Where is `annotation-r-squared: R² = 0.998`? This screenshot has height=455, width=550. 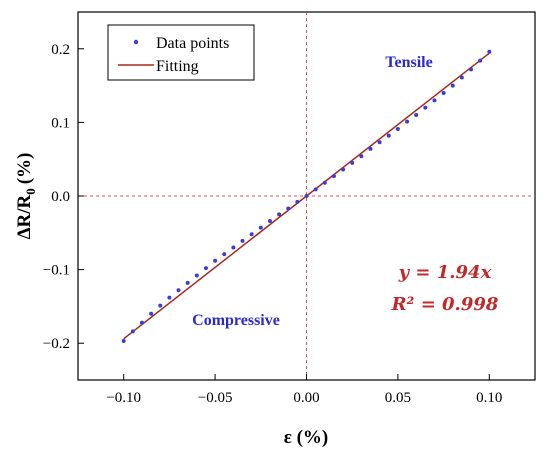
annotation-r-squared: R² = 0.998 is located at coordinates (445, 304).